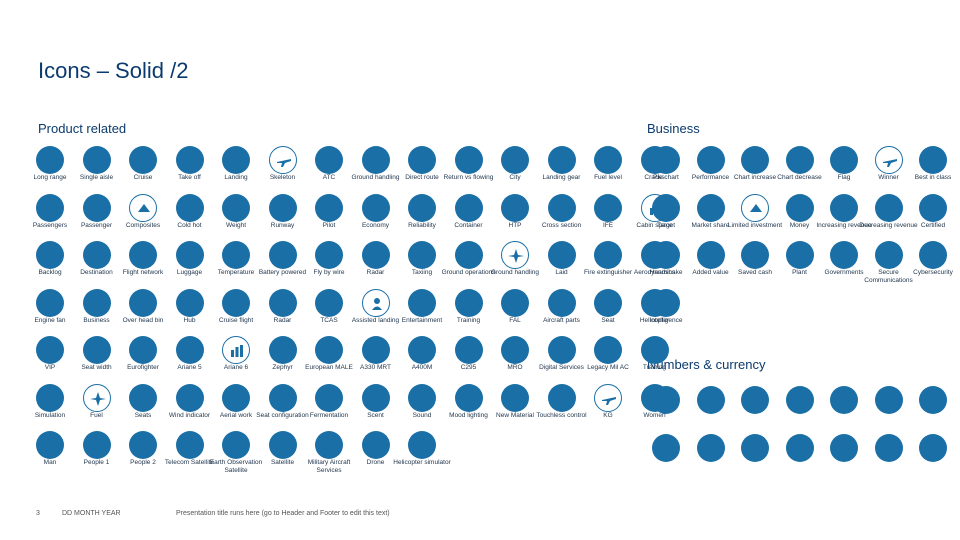 Image resolution: width=960 pixels, height=540 pixels. What do you see at coordinates (143, 272) in the screenshot?
I see `product-label: Flight network` at bounding box center [143, 272].